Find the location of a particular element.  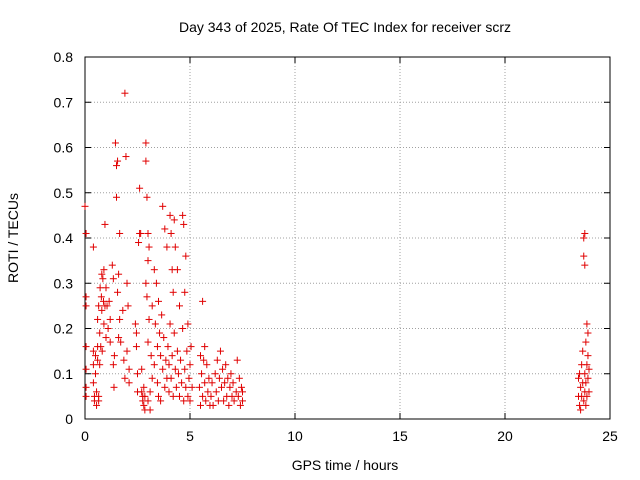

x-tick-label: 10 is located at coordinates (295, 436).